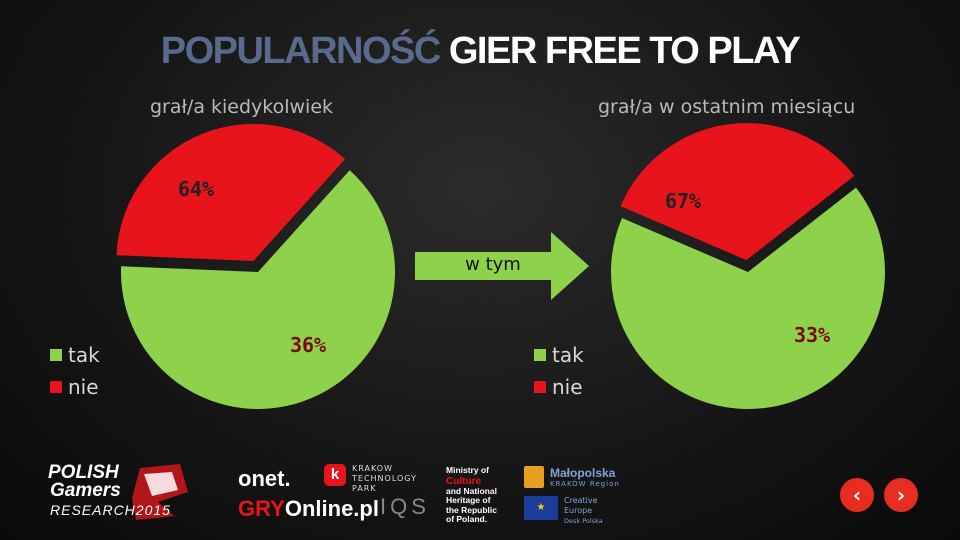 The height and width of the screenshot is (540, 960). I want to click on arrow-connector: w tym, so click(503, 266).